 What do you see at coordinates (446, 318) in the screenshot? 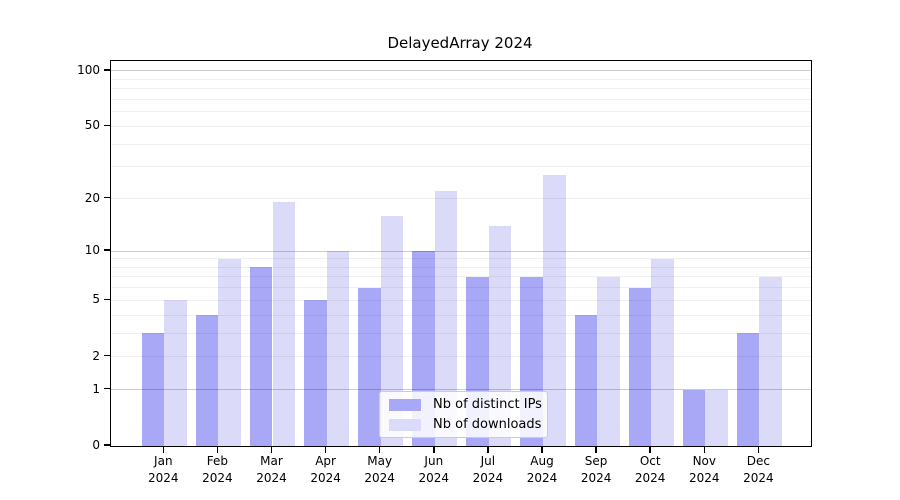
I see `bar-downloads-jun-2024` at bounding box center [446, 318].